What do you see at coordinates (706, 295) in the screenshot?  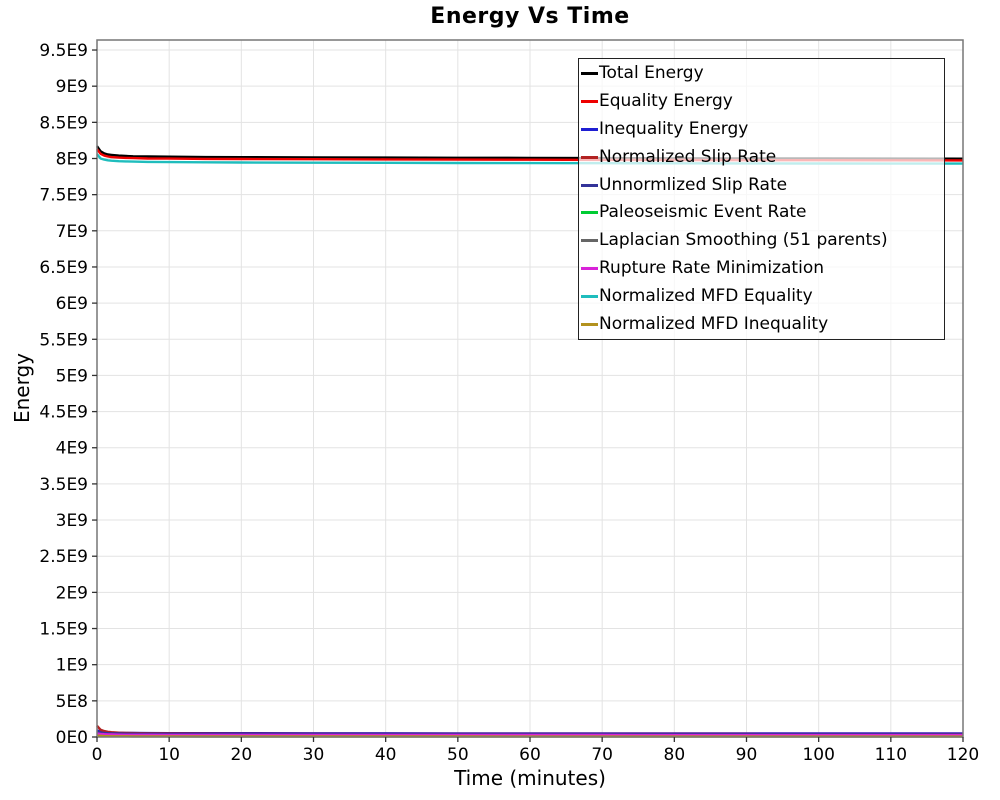 I see `legend-label: Normalized MFD Equality` at bounding box center [706, 295].